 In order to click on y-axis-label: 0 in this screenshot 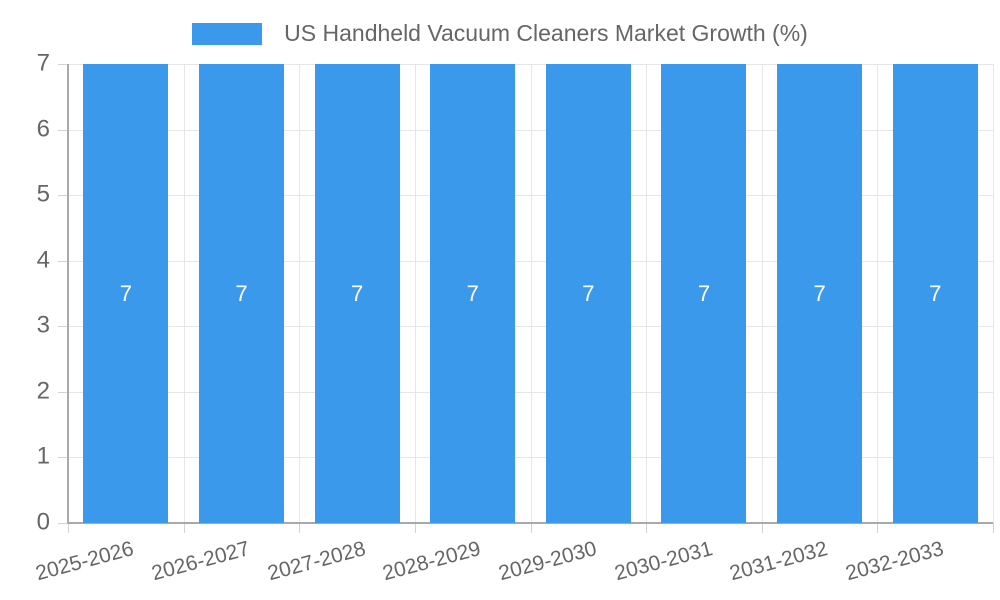, I will do `click(43, 522)`.